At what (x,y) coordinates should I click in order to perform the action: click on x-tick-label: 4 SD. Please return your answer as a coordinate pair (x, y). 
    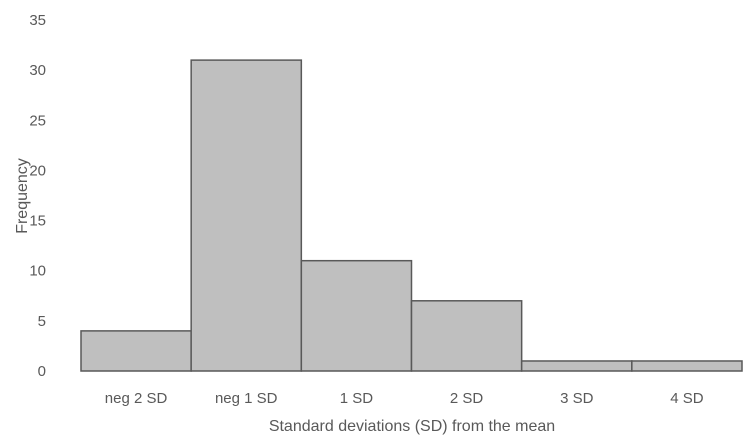
    Looking at the image, I should click on (687, 398).